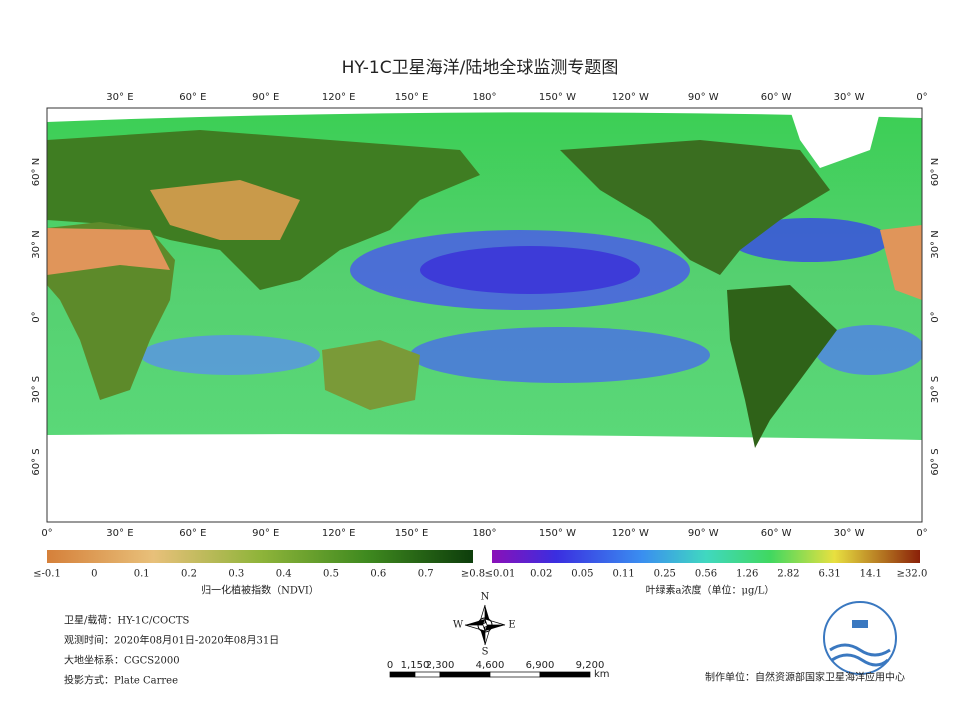 This screenshot has width=960, height=720. I want to click on lat-label-left: 30° N, so click(36, 244).